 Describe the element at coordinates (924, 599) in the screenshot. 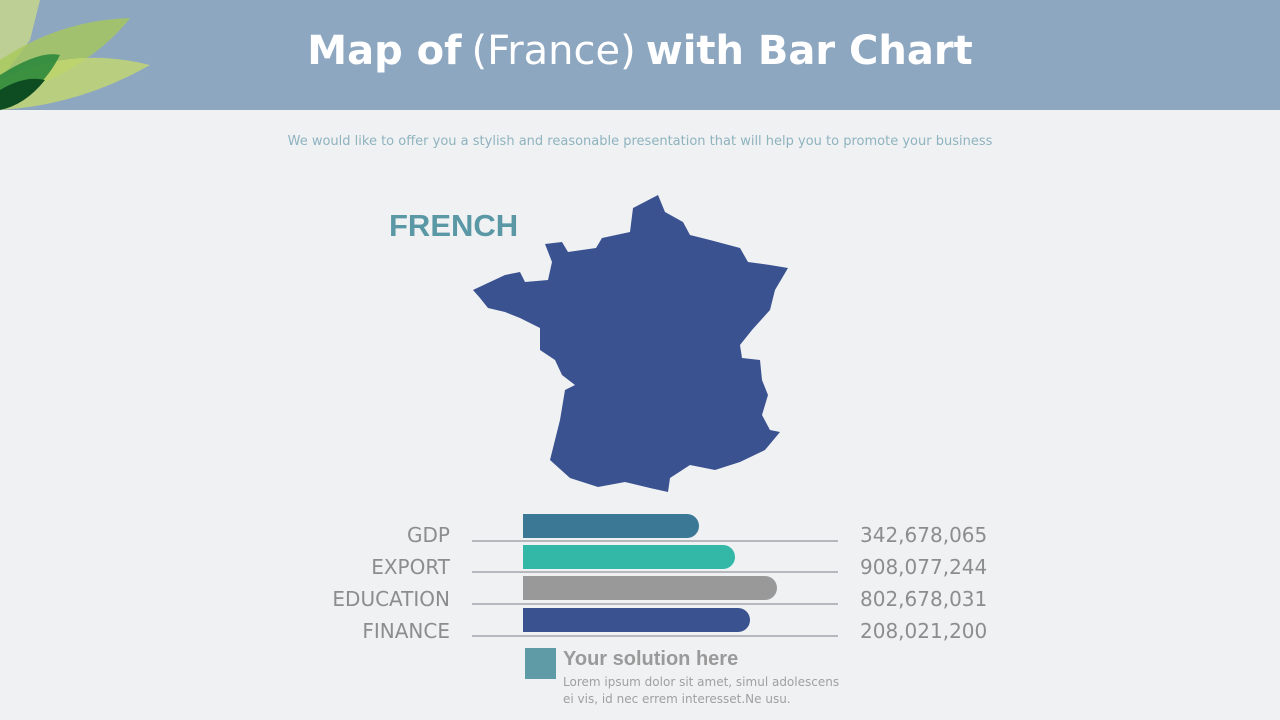

I see `row-value: 802,678,031` at that location.